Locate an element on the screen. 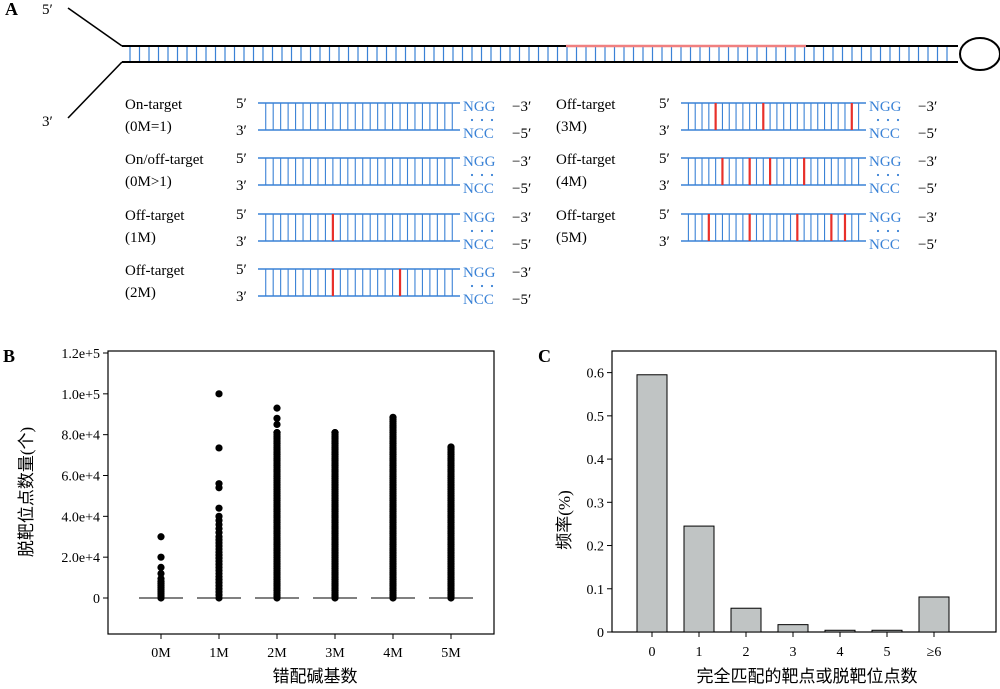 This screenshot has width=1000, height=689. panel-b-x-tick-label: 1M is located at coordinates (219, 653).